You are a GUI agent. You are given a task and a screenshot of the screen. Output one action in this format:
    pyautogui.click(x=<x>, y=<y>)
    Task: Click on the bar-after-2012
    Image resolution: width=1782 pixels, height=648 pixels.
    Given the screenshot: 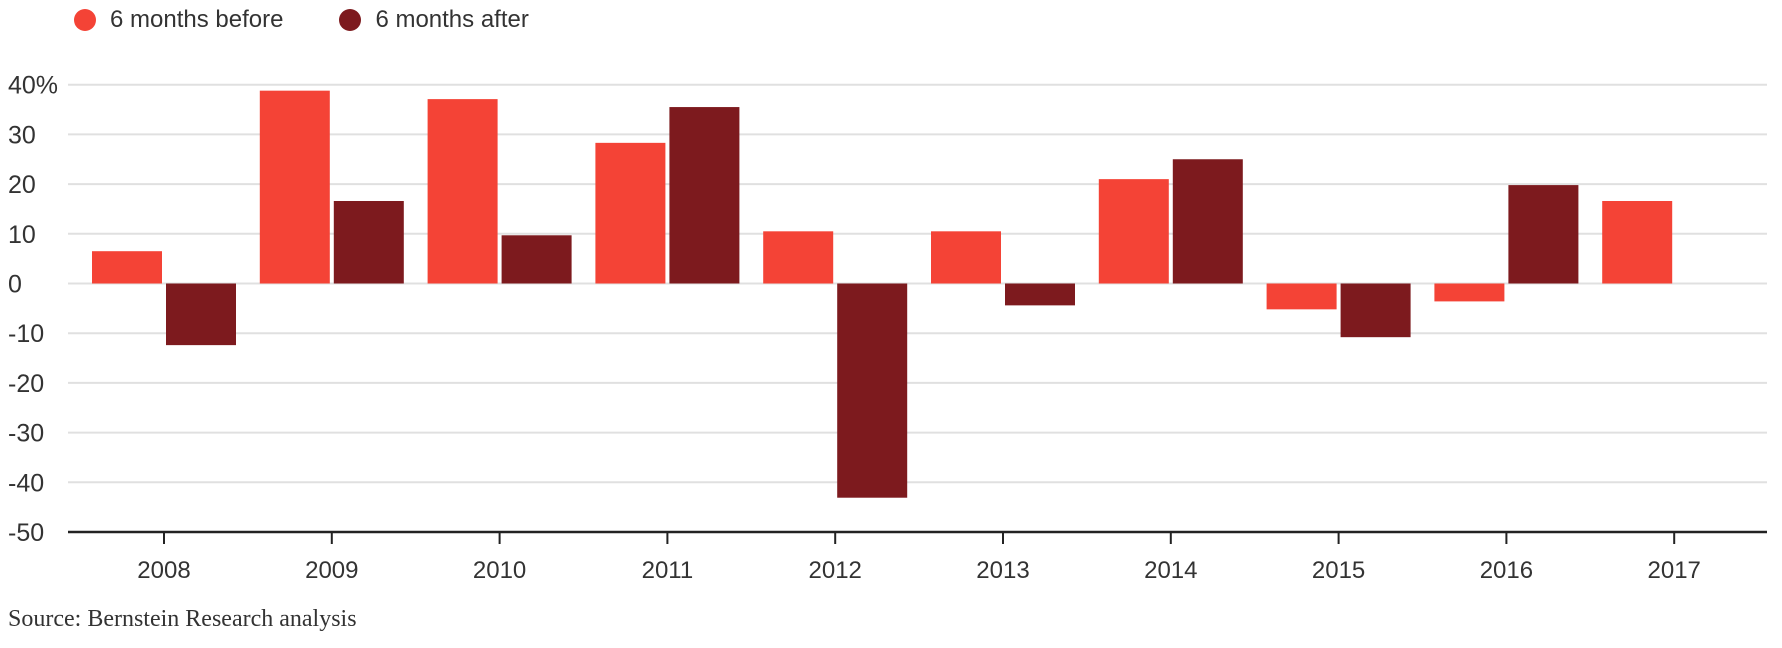 What is the action you would take?
    pyautogui.click(x=872, y=390)
    